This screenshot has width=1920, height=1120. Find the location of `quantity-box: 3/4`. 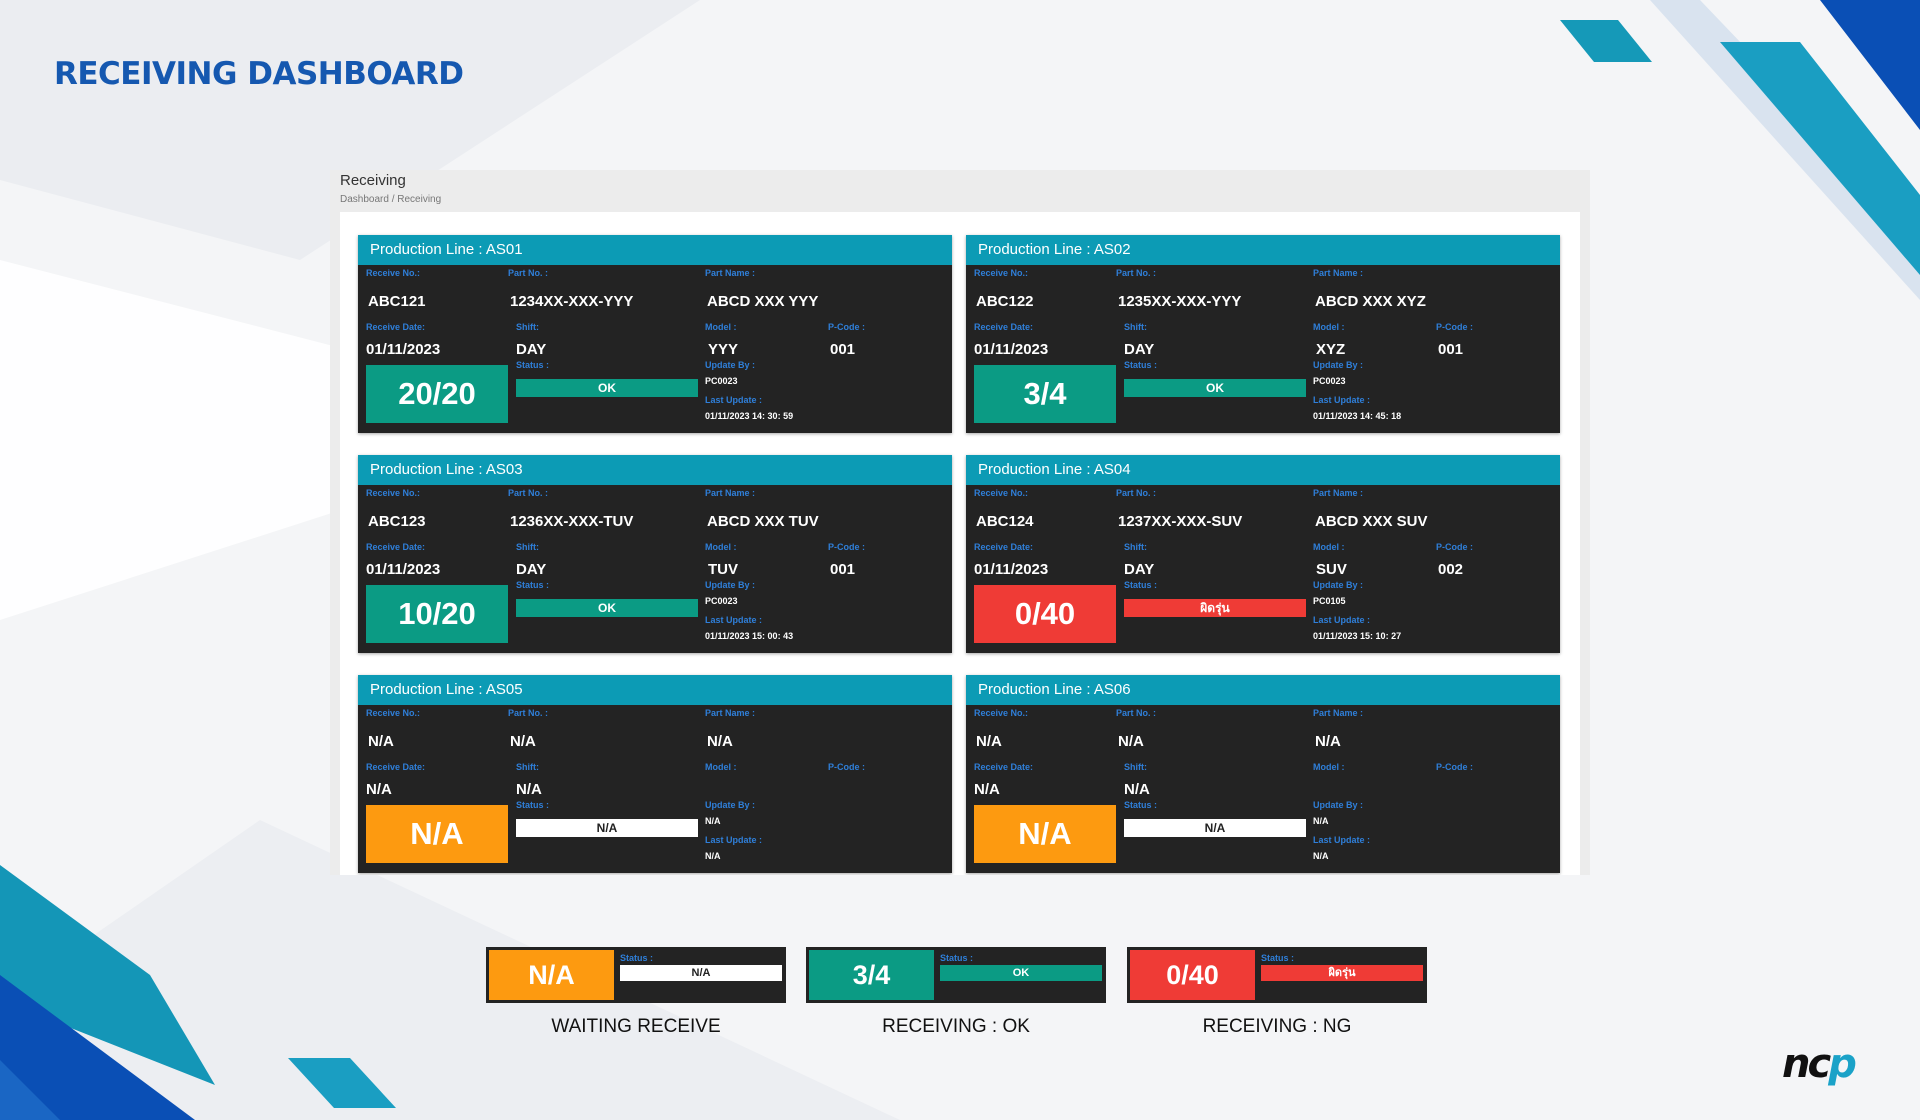

quantity-box: 3/4 is located at coordinates (1045, 394).